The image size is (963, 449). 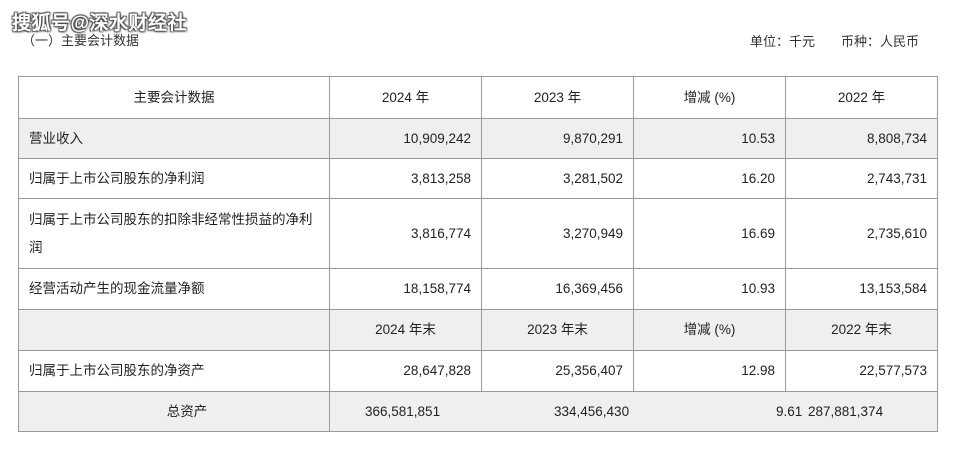 I want to click on value-cell: 3,816,774, so click(x=405, y=233).